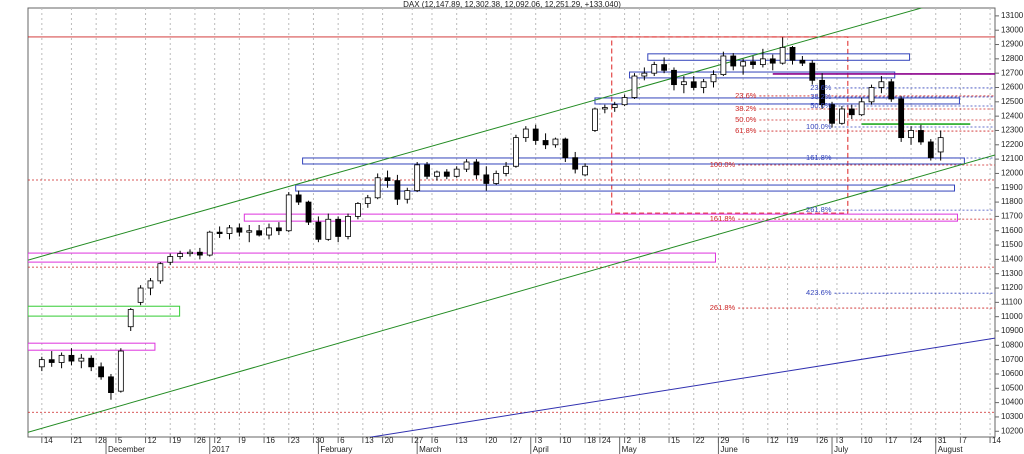 This screenshot has height=454, width=1024. What do you see at coordinates (1012, 359) in the screenshot?
I see `y-tick-label: 10700` at bounding box center [1012, 359].